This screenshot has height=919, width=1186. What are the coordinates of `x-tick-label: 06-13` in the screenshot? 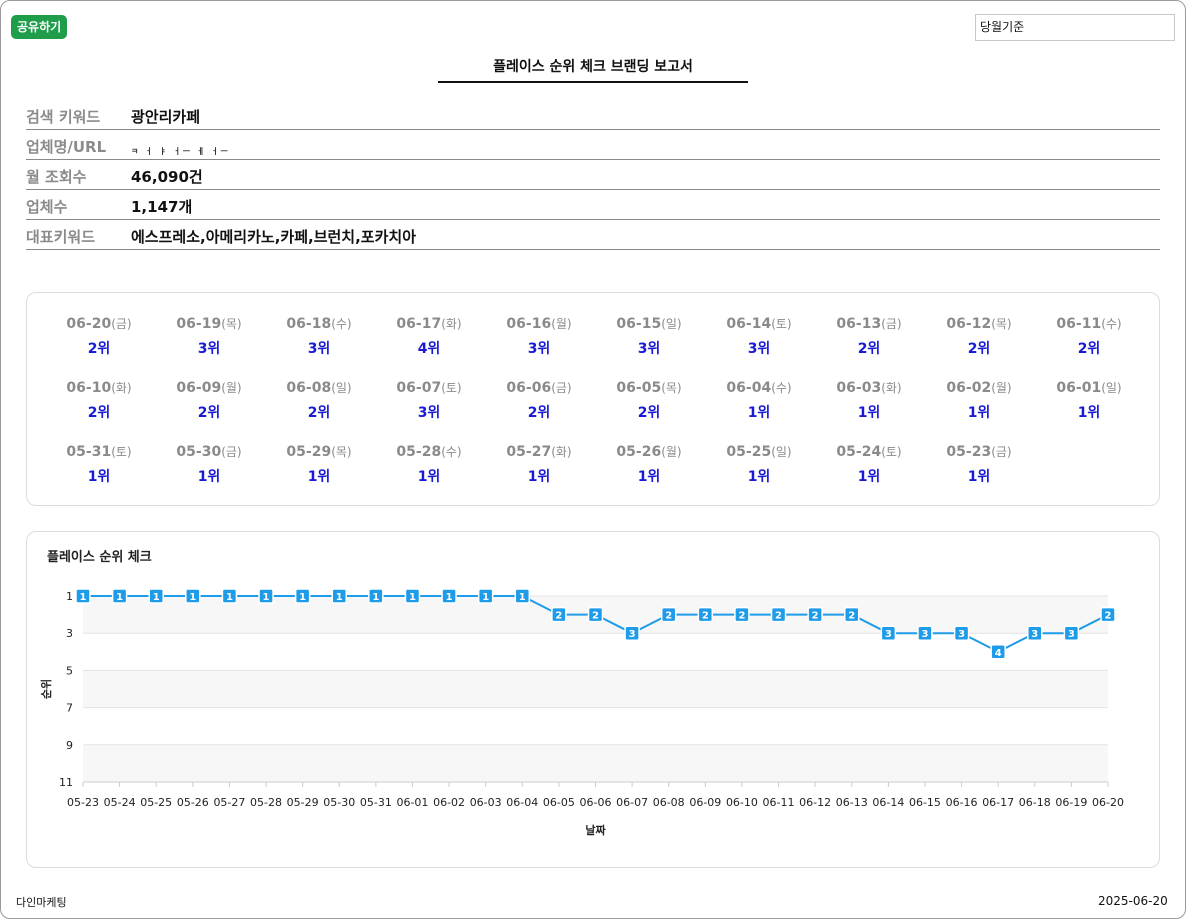 It's located at (852, 802).